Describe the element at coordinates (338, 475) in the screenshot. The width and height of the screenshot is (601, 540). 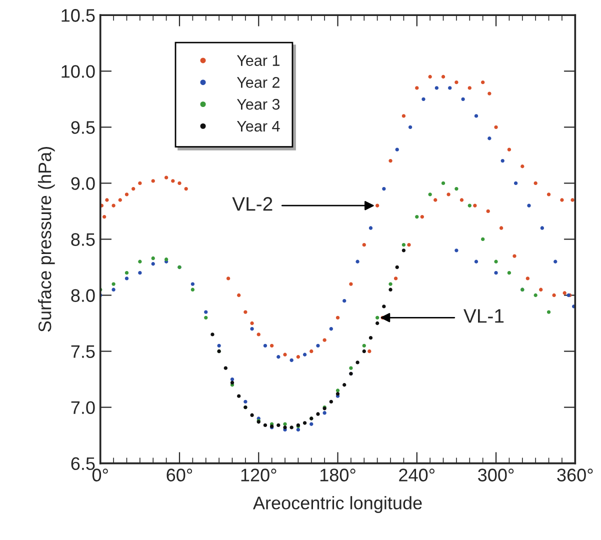
I see `x-tick-label: 180°` at that location.